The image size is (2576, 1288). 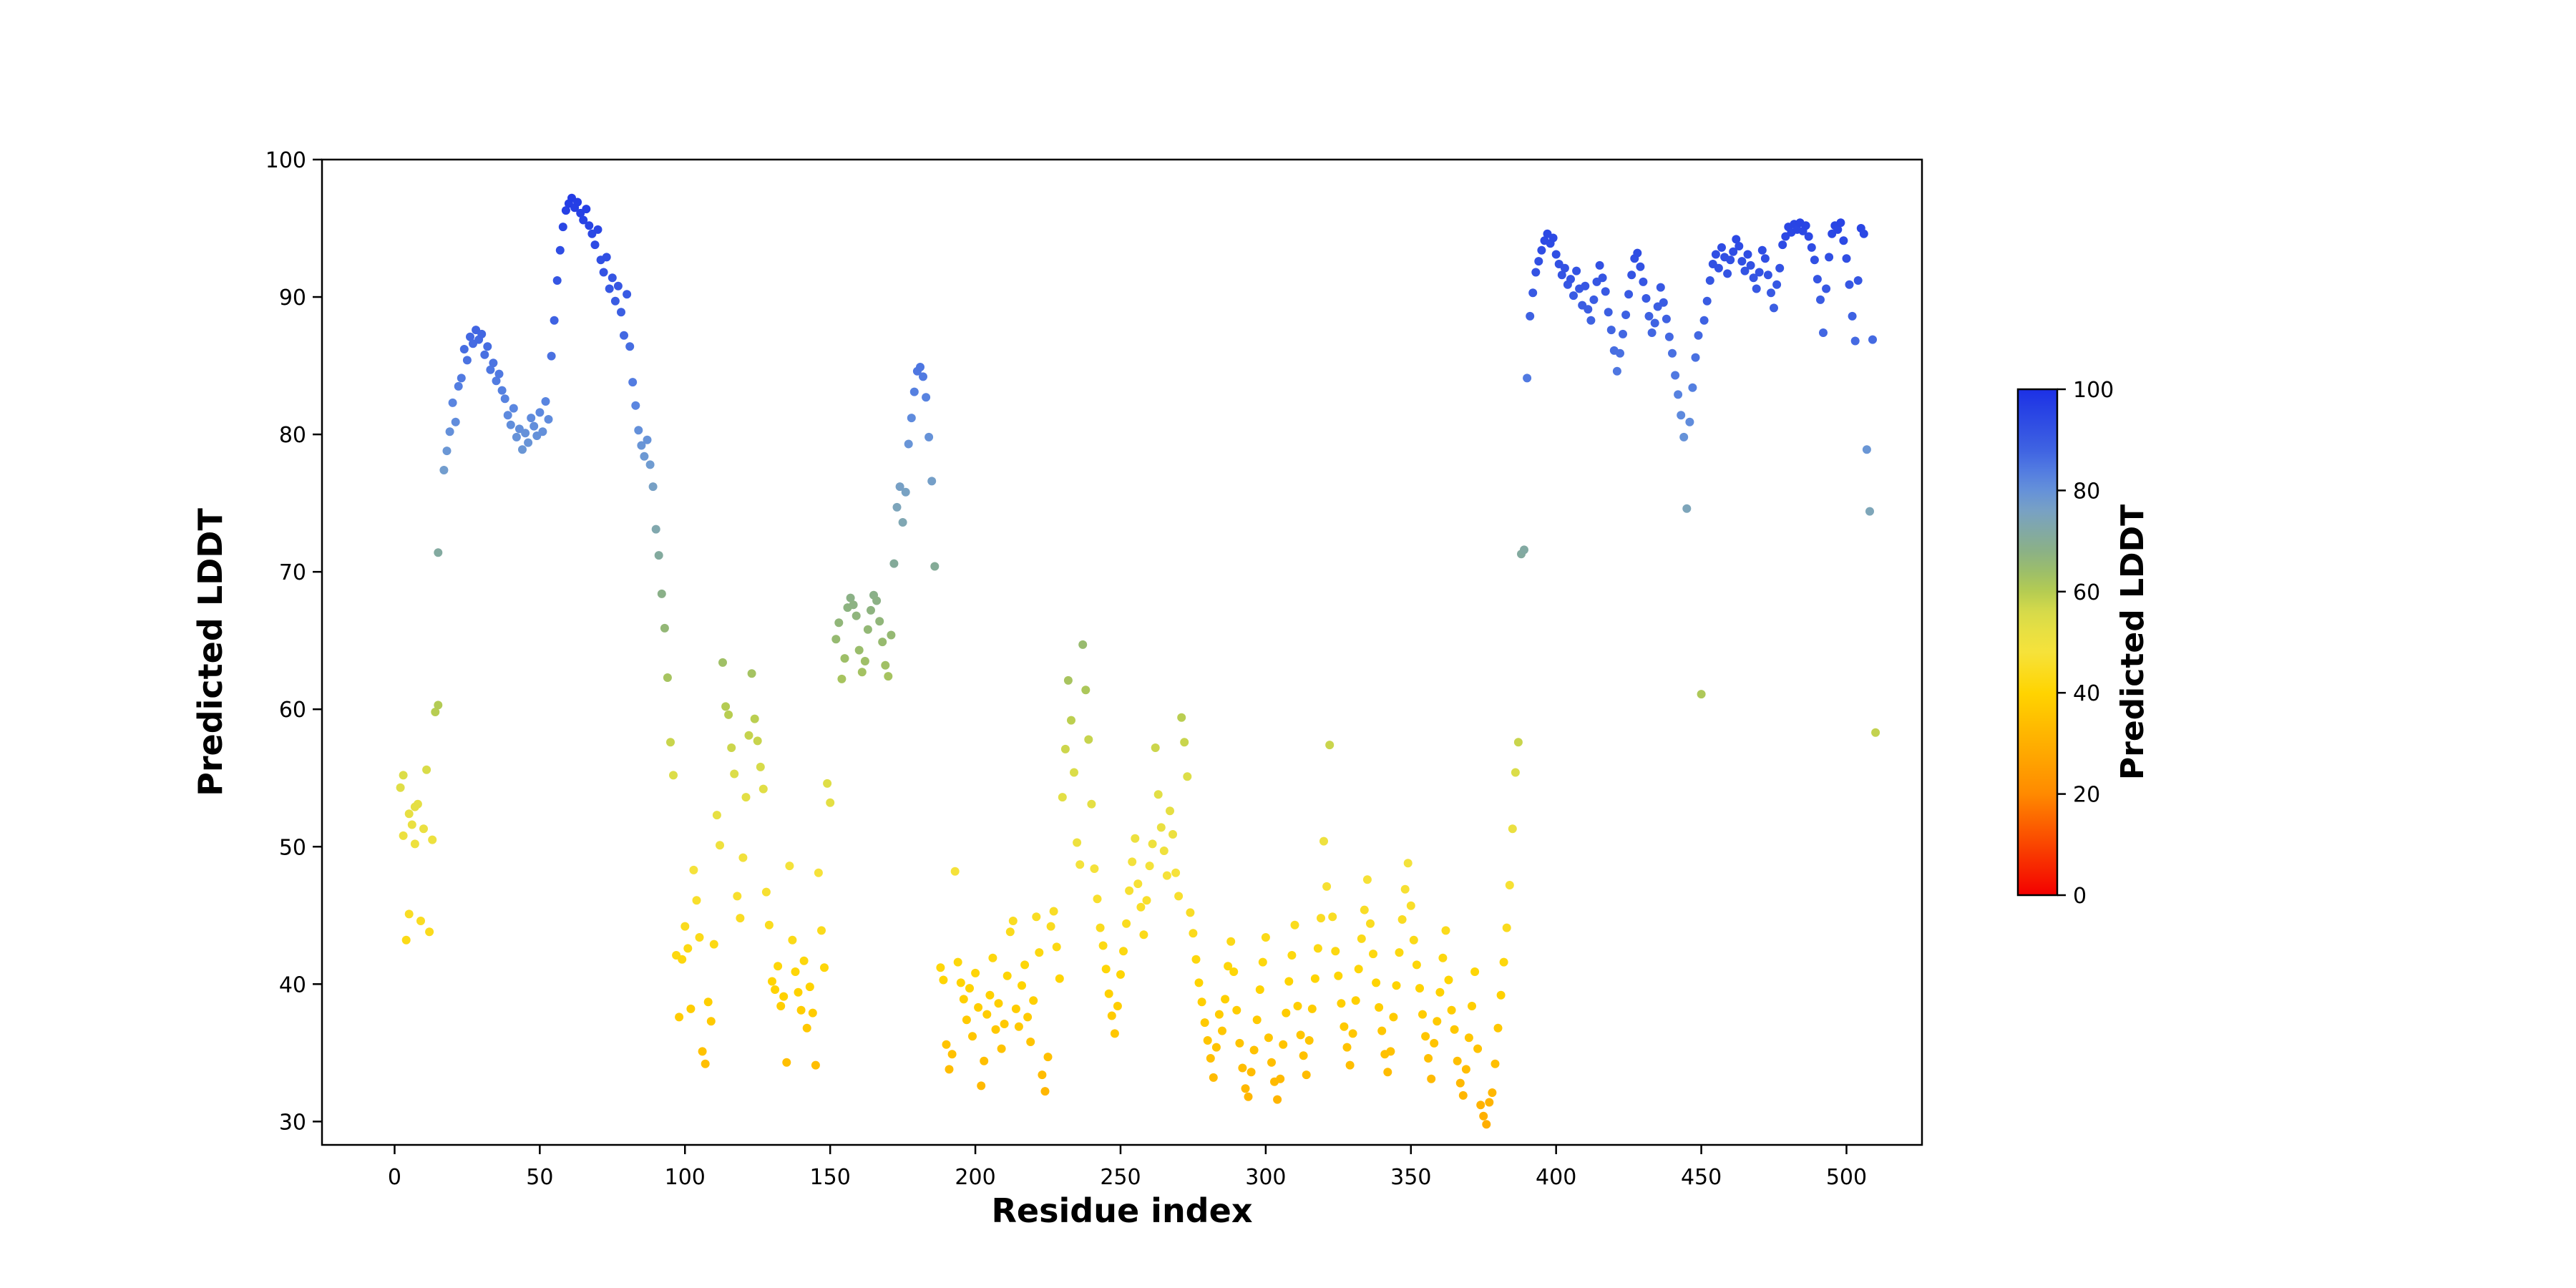 What do you see at coordinates (2083, 643) in the screenshot?
I see `colorbar: 0 20 40 60 80 100 Predicted LDDT` at bounding box center [2083, 643].